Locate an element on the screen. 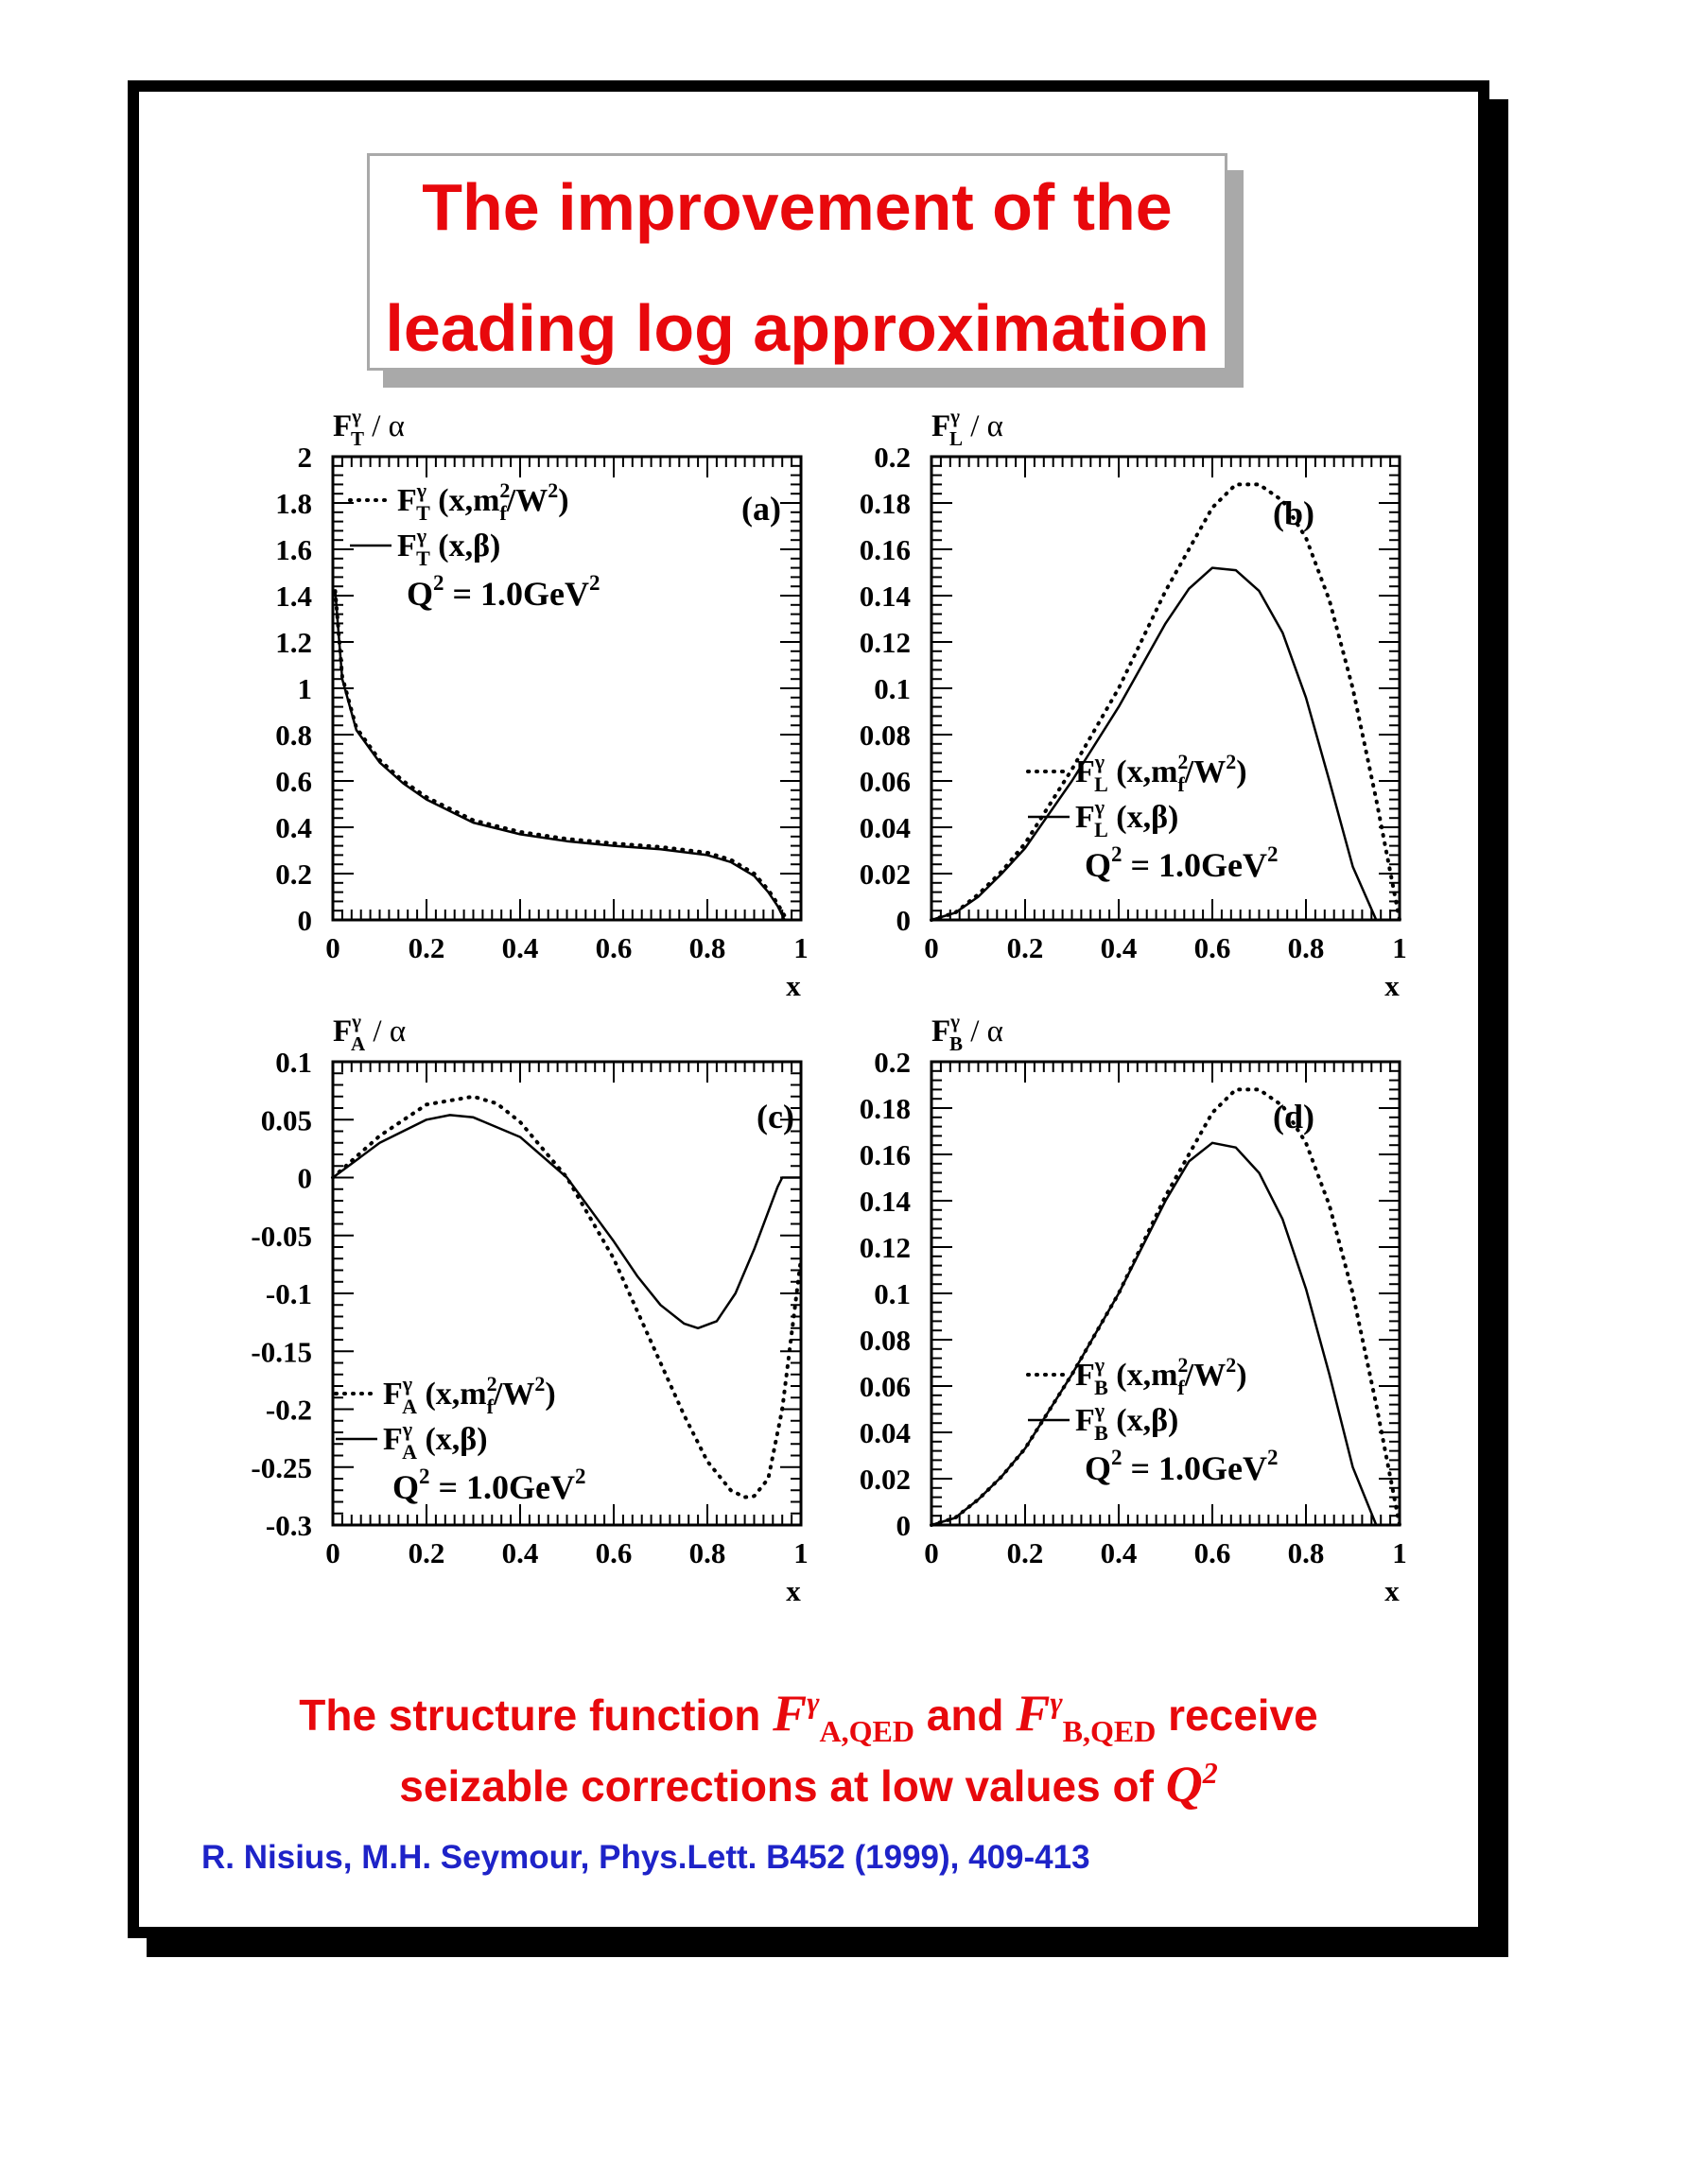 This screenshot has height=2184, width=1688. caption-math-q2: Q2 is located at coordinates (1191, 1784).